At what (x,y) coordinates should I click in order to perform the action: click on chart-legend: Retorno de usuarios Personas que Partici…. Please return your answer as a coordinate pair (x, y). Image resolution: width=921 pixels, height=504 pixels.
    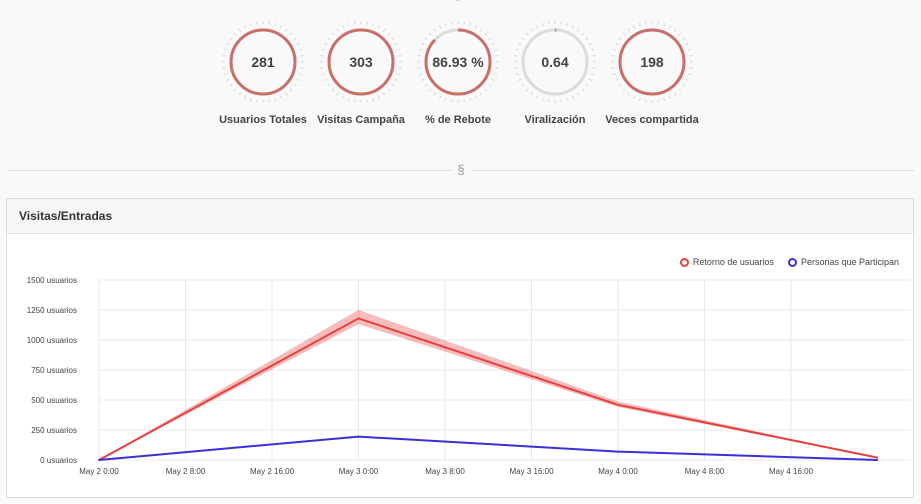
    Looking at the image, I should click on (789, 262).